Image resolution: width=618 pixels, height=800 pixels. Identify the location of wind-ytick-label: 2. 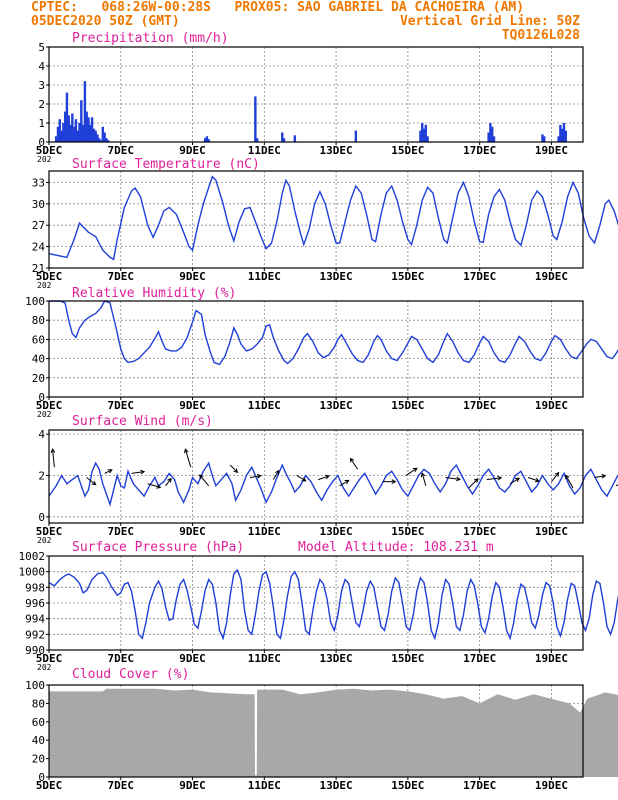
(41, 475).